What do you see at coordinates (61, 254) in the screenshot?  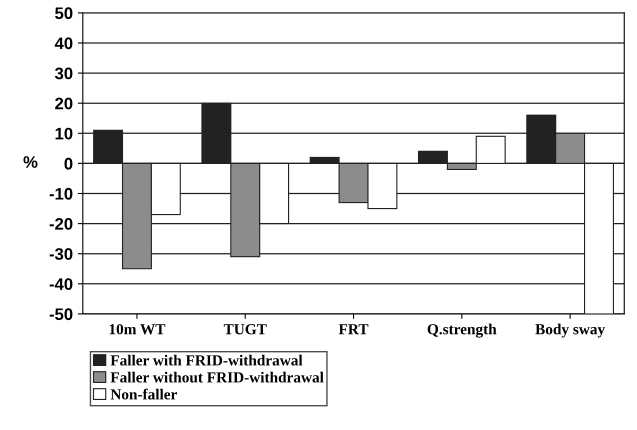 I see `y-tick-label: -30` at bounding box center [61, 254].